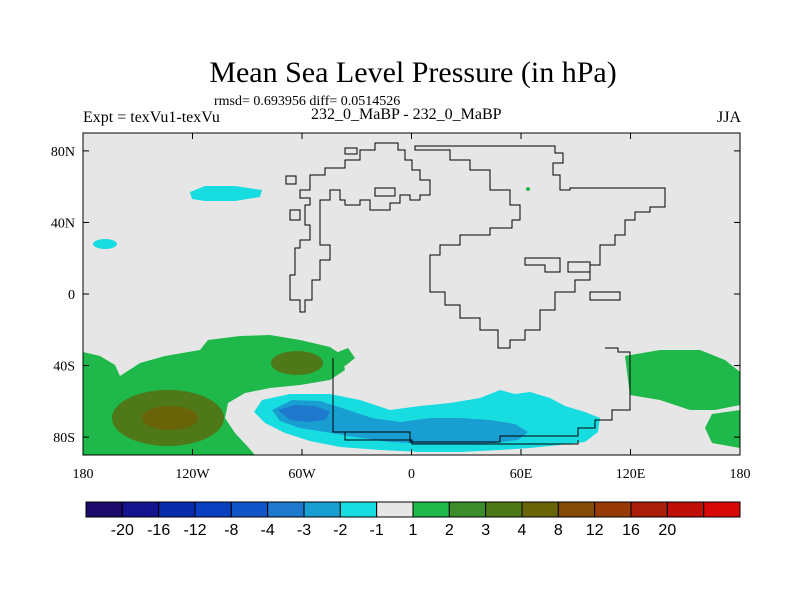  I want to click on colorbar-label: 1, so click(413, 530).